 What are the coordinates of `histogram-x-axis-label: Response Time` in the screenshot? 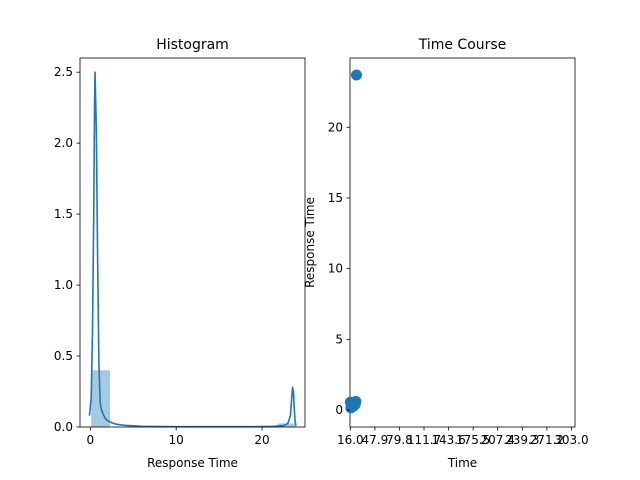 It's located at (192, 463).